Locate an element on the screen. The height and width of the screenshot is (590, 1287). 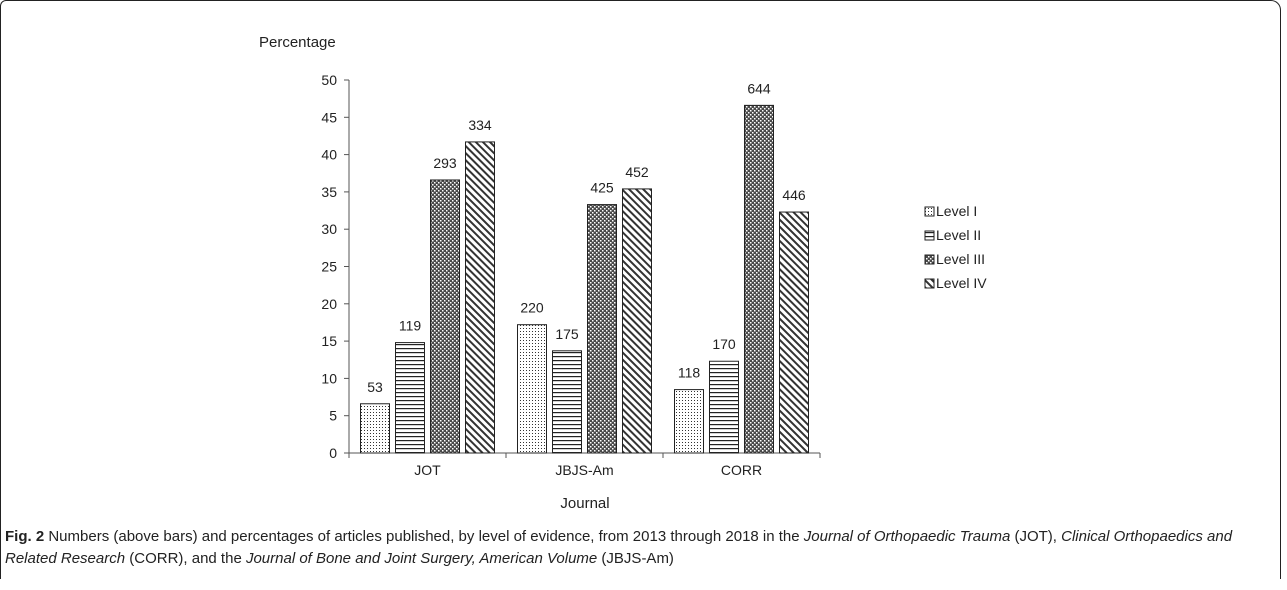
caption-text-2: (JOT), is located at coordinates (1036, 536).